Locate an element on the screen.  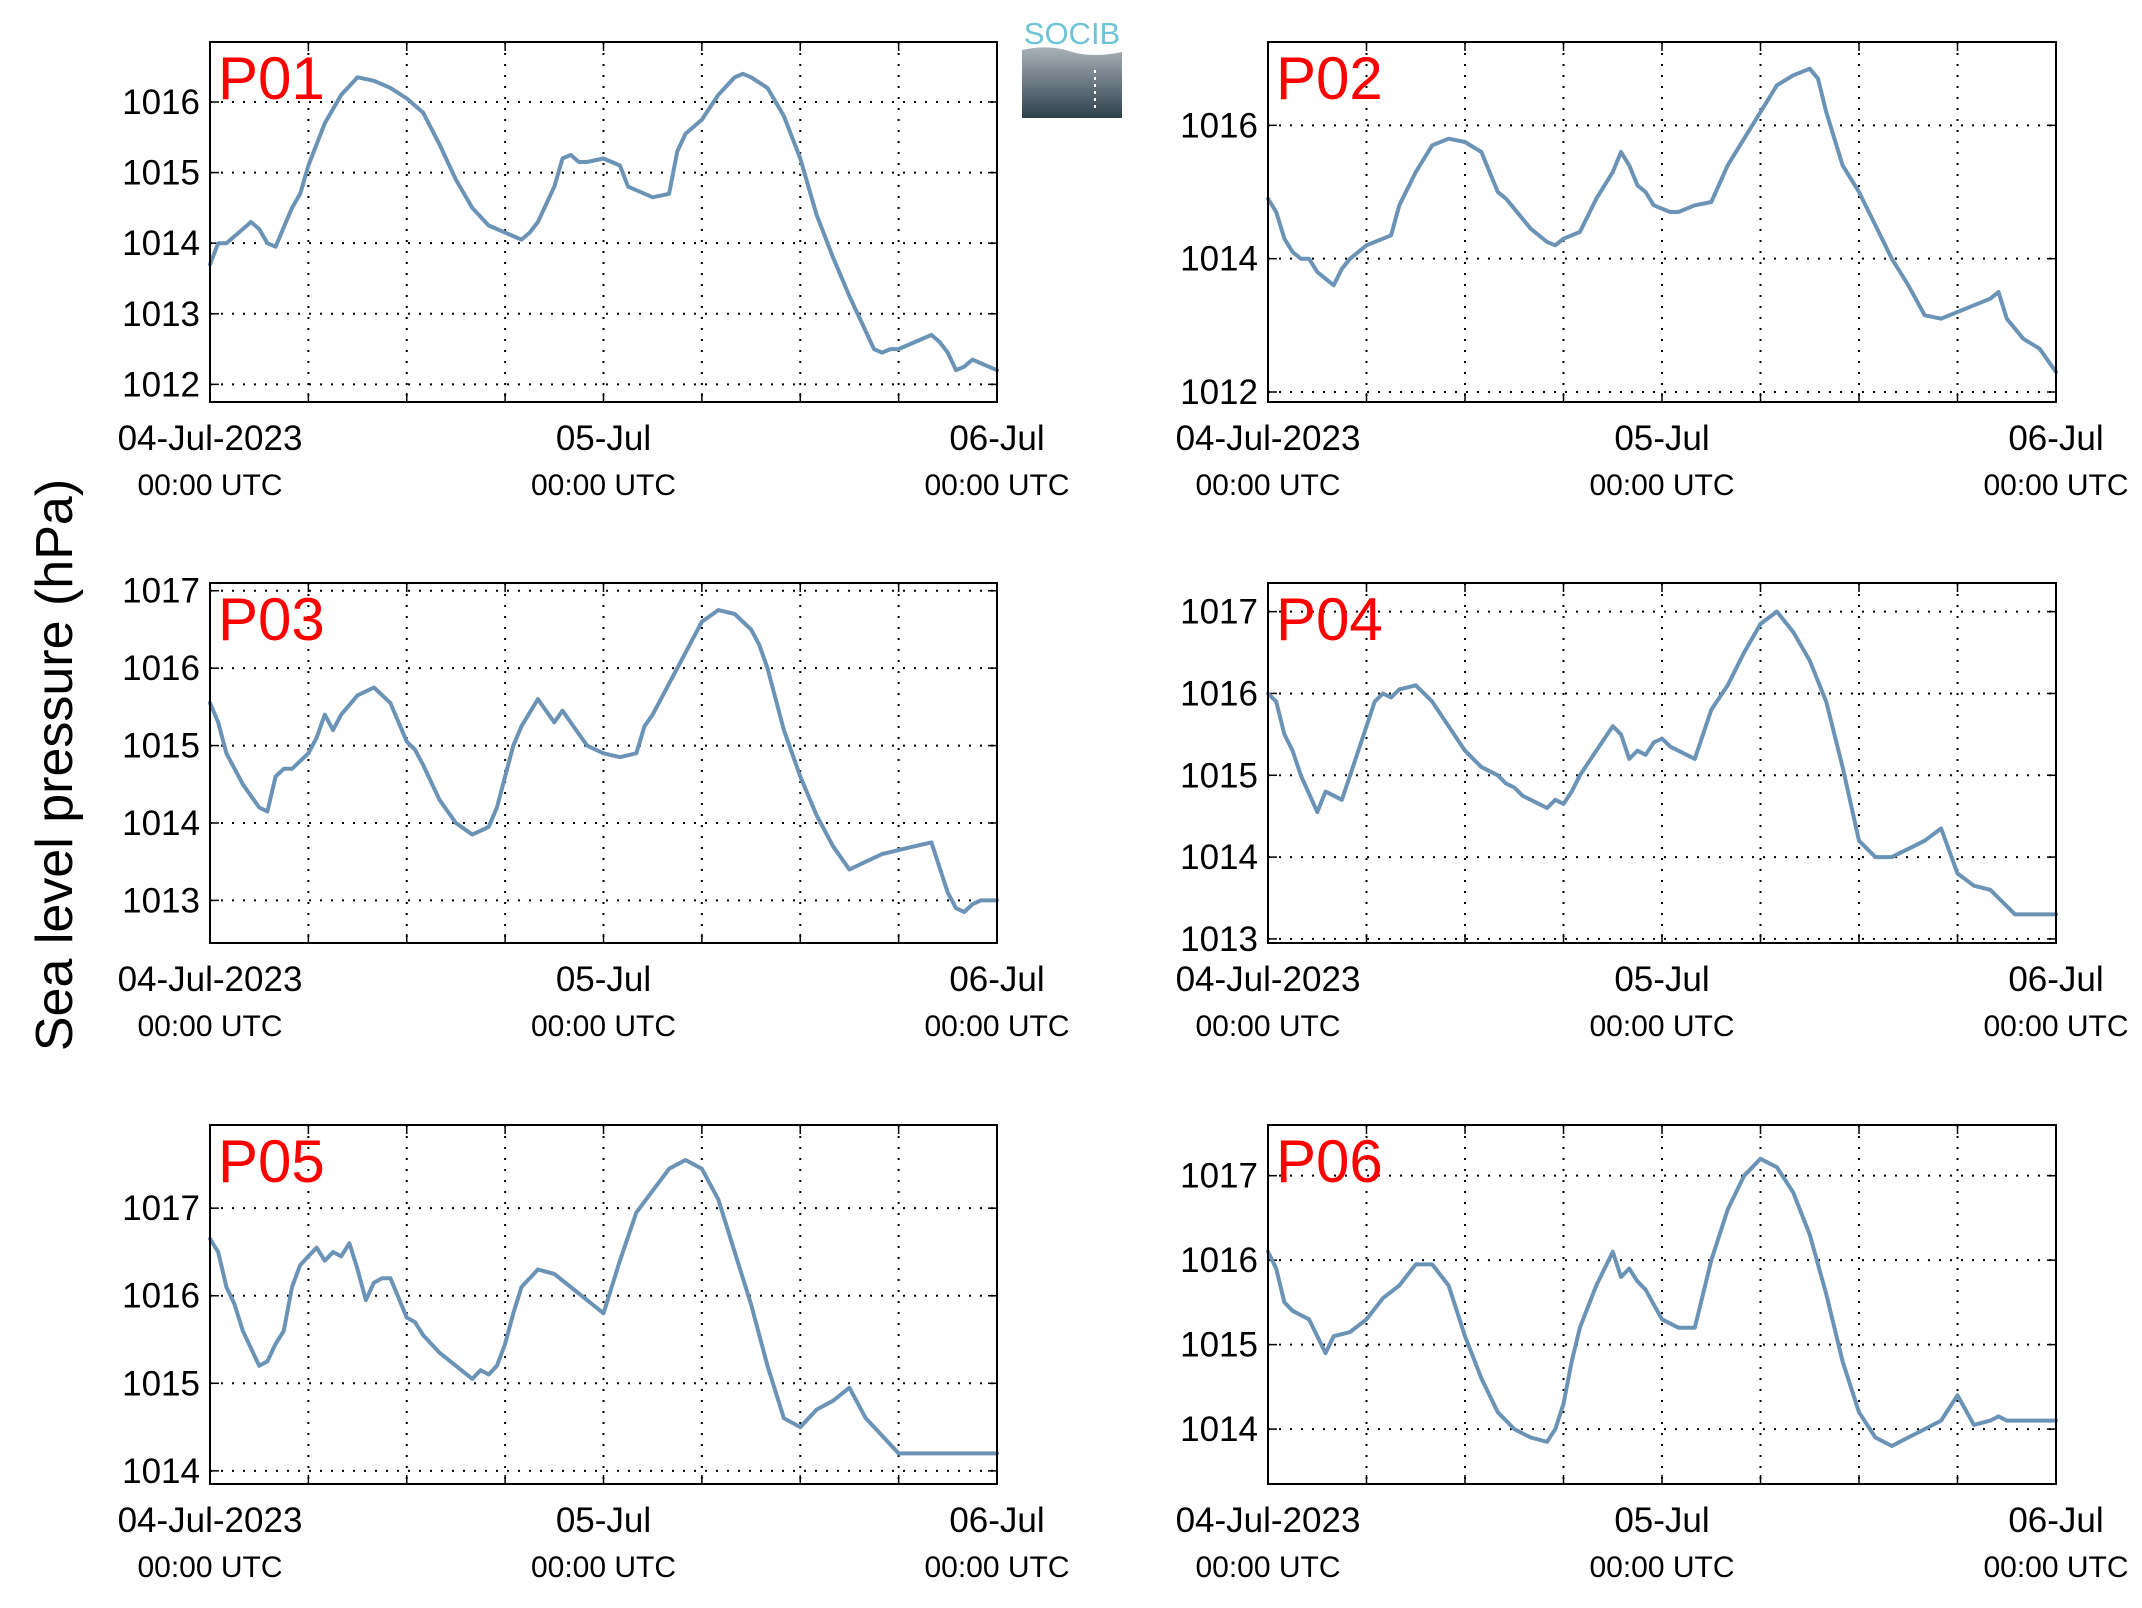
series-line-p02 is located at coordinates (1662, 220).